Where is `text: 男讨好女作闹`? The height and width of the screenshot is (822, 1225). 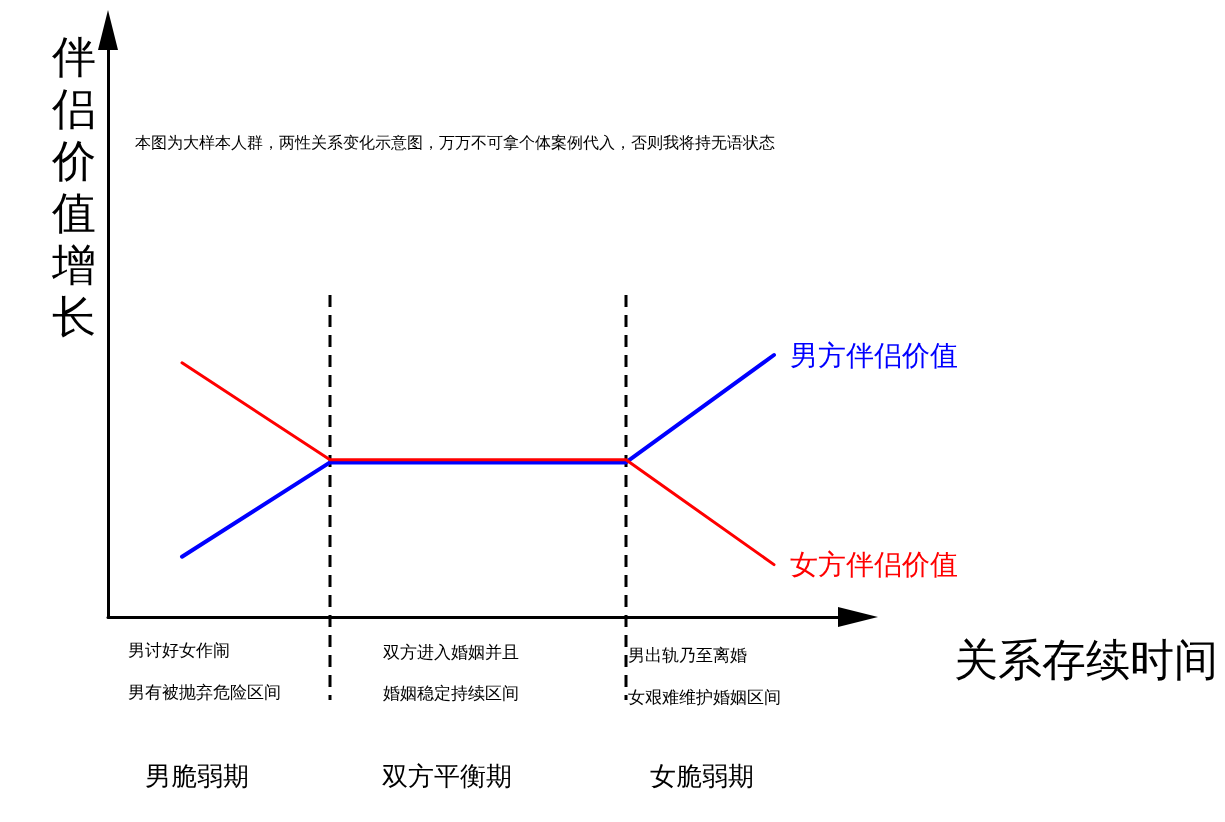
text: 男讨好女作闹 is located at coordinates (179, 650).